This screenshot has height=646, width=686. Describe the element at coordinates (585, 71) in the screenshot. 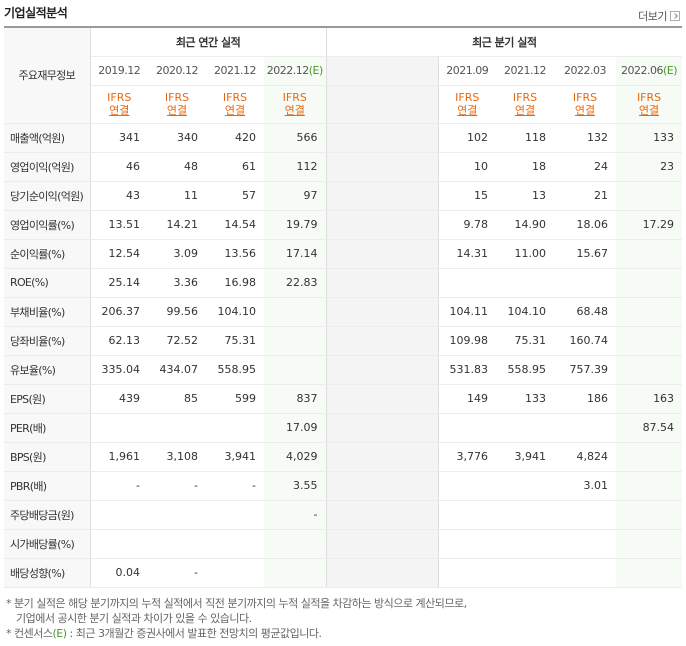

I see `period-header: 2022.03` at that location.